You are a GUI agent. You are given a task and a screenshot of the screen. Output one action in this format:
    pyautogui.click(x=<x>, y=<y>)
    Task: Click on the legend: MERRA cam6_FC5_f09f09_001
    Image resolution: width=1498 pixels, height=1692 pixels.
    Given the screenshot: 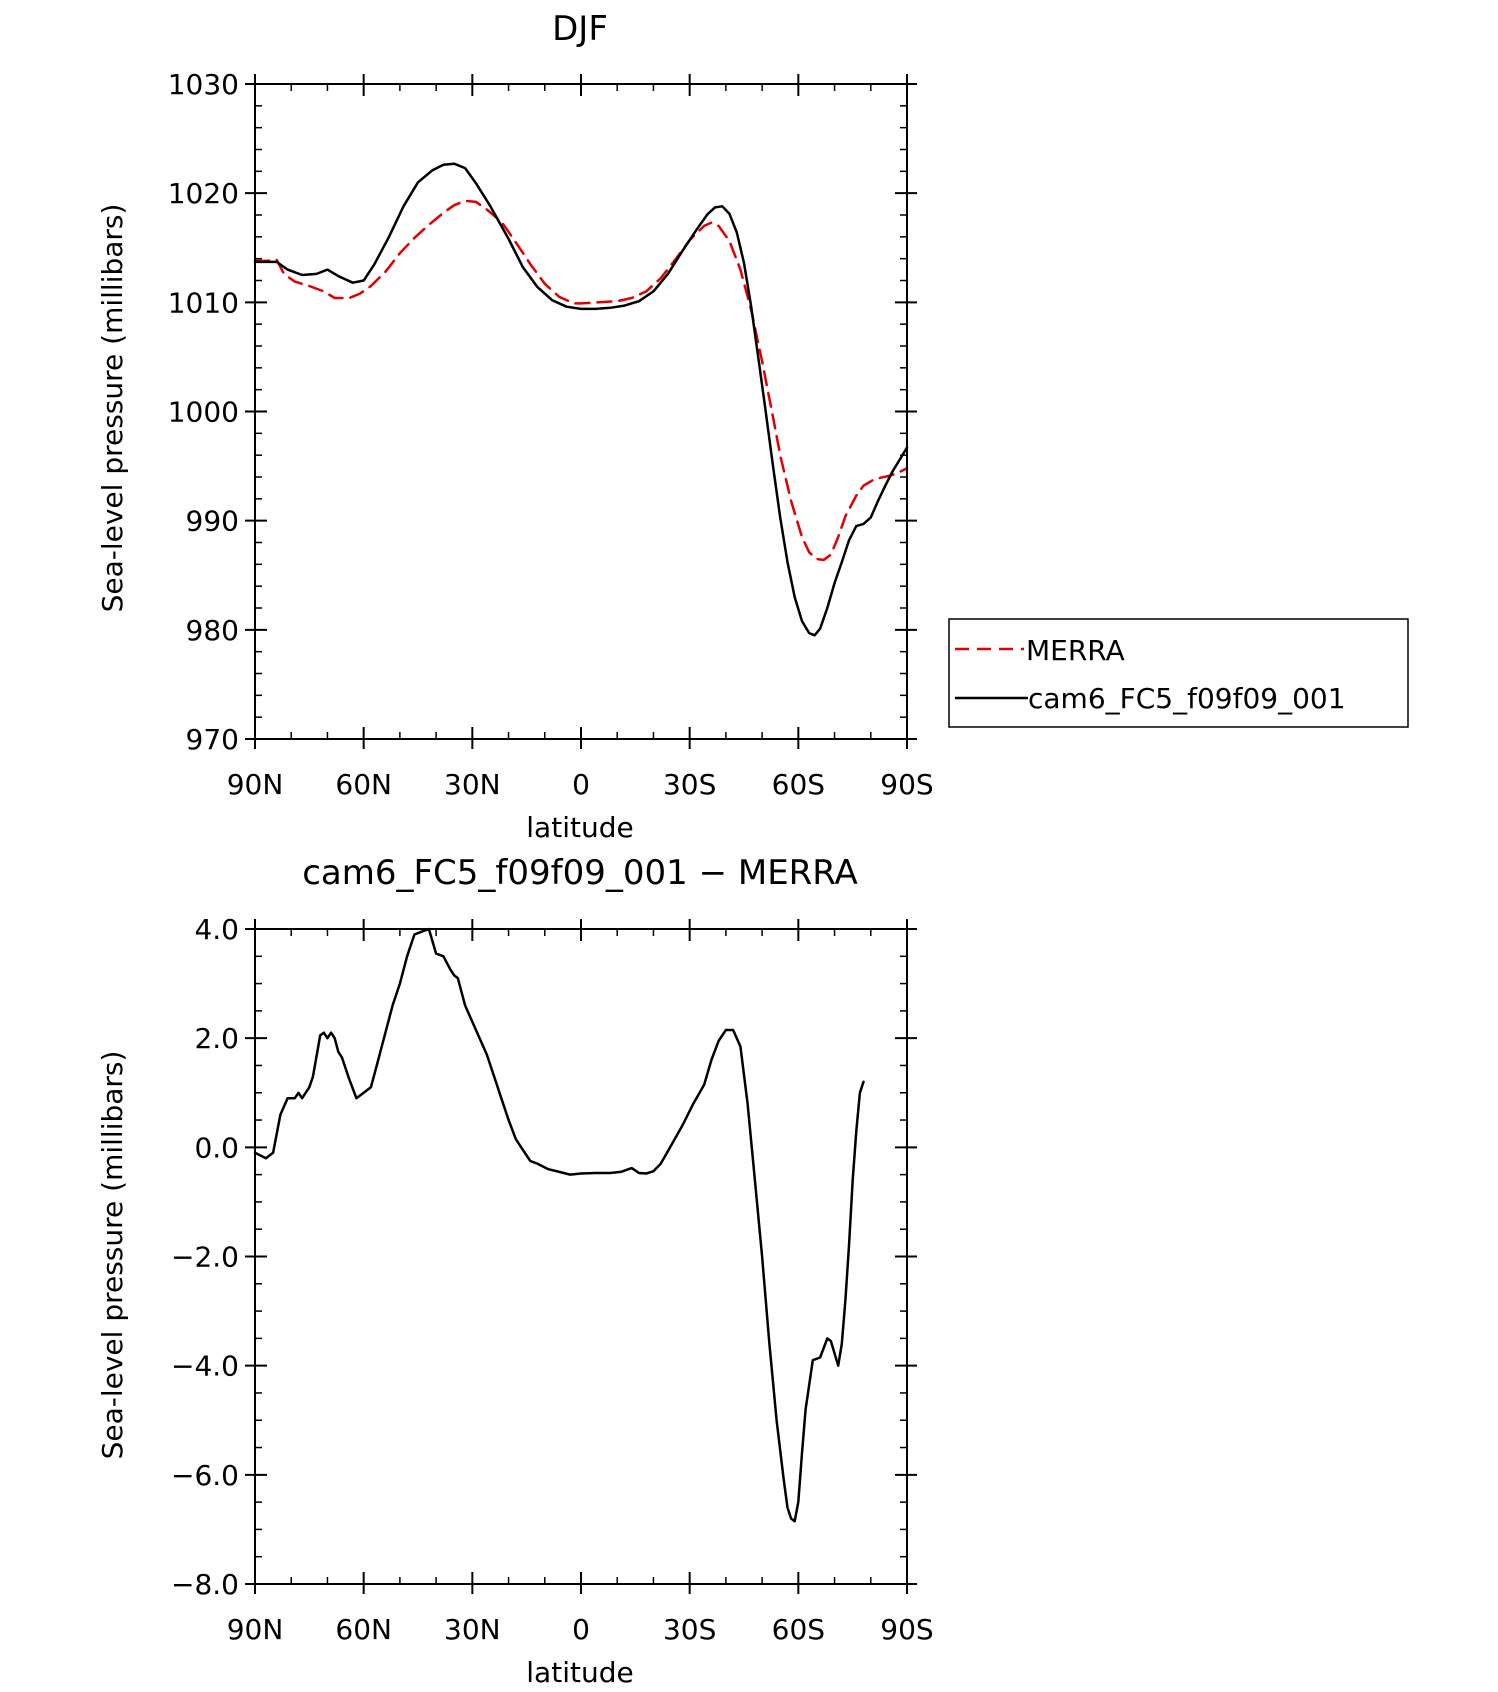 What is the action you would take?
    pyautogui.click(x=1178, y=673)
    